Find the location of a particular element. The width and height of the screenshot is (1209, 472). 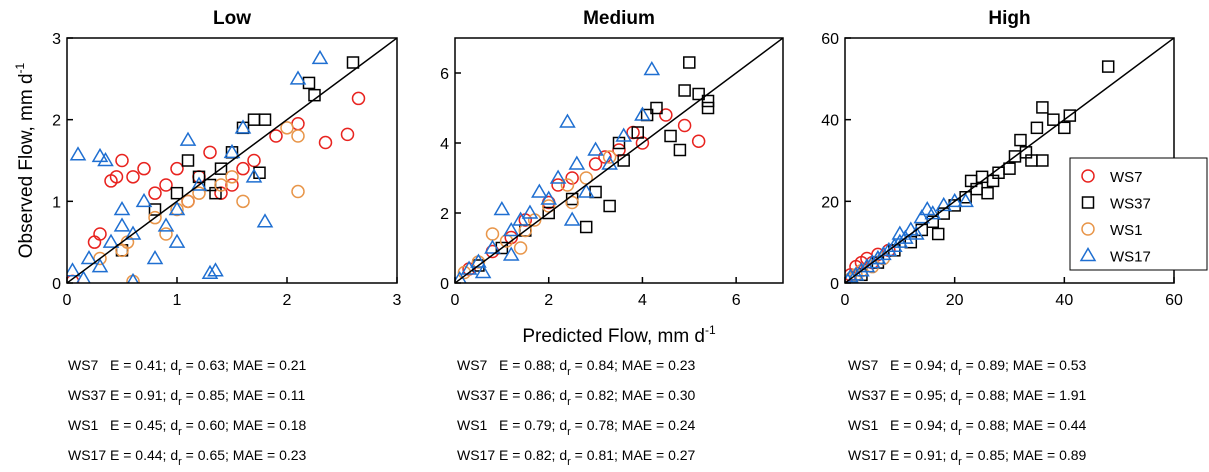

plot-frame is located at coordinates (232, 160).